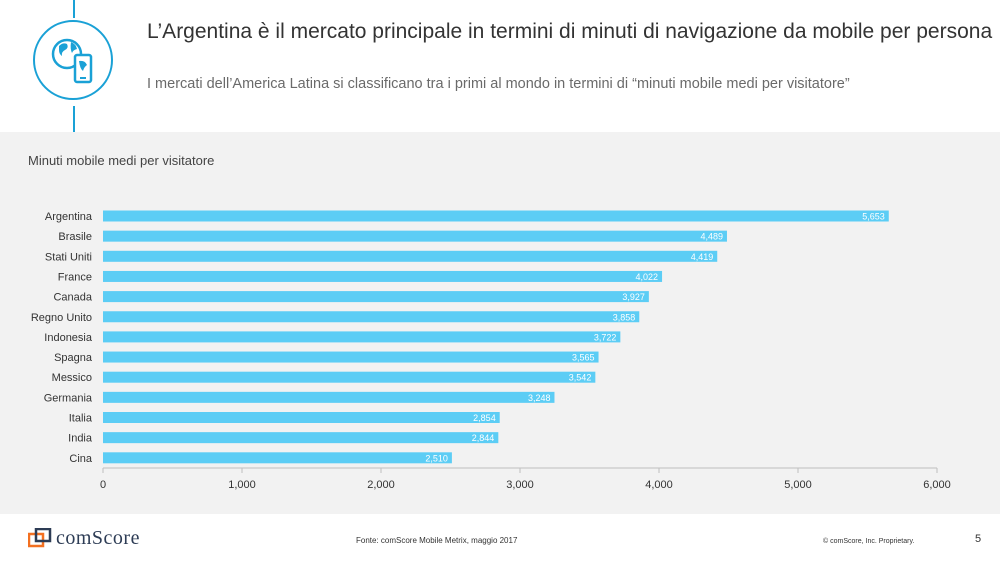 This screenshot has width=1000, height=562. Describe the element at coordinates (583, 358) in the screenshot. I see `data-label: 3,565` at that location.